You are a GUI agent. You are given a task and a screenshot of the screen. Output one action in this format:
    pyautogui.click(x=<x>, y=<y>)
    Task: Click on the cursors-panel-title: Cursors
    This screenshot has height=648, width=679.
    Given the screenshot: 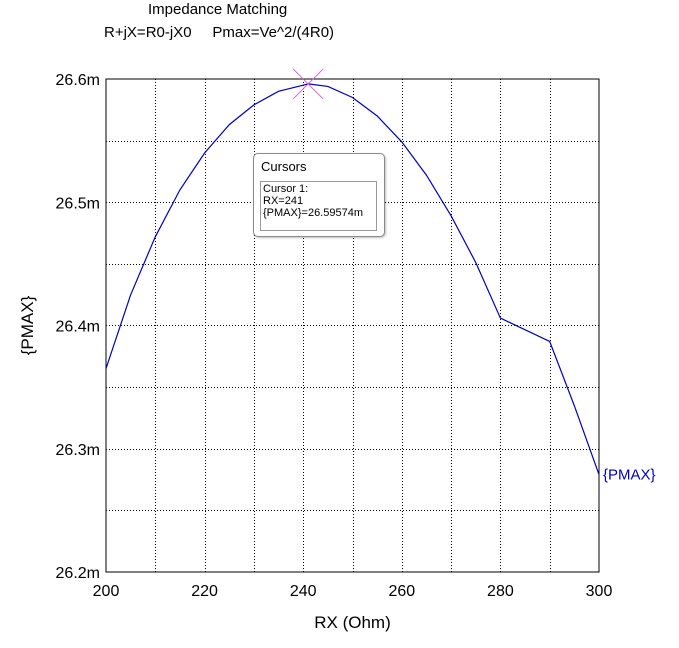 What is the action you would take?
    pyautogui.click(x=284, y=166)
    